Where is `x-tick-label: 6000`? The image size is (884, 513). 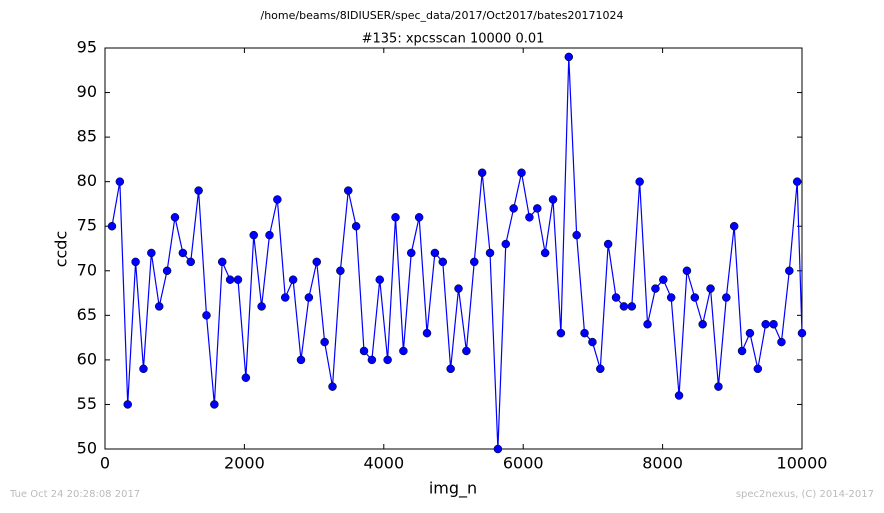 x-tick-label: 6000 is located at coordinates (523, 463).